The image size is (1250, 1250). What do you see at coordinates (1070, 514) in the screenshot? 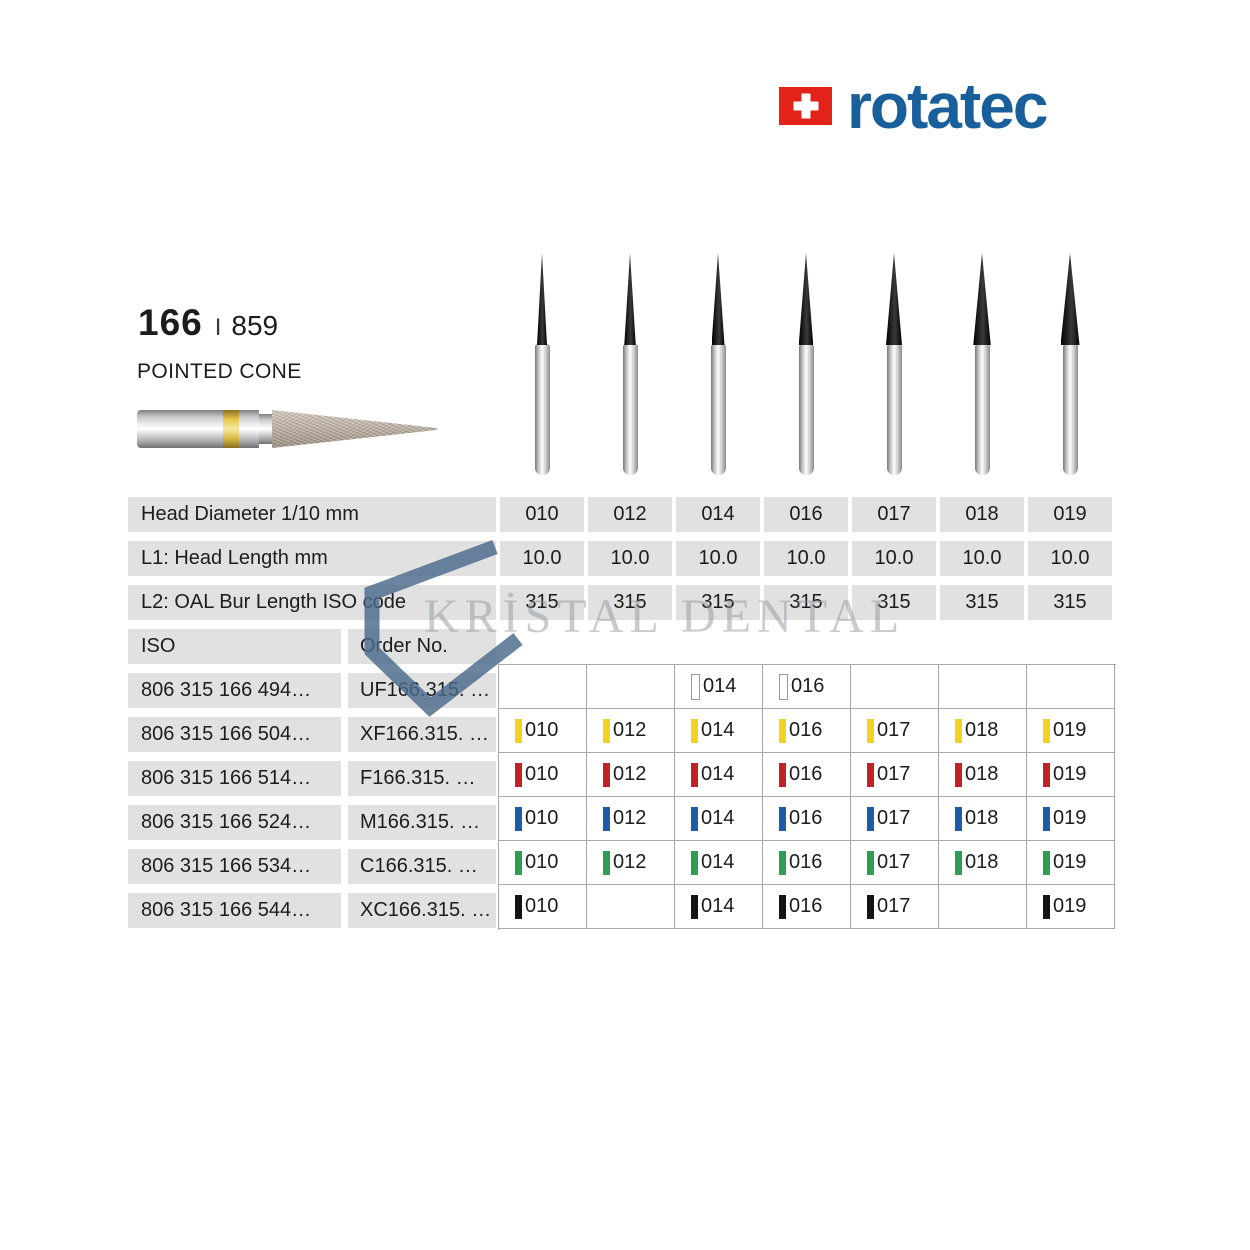
I see `spec-value: 019` at bounding box center [1070, 514].